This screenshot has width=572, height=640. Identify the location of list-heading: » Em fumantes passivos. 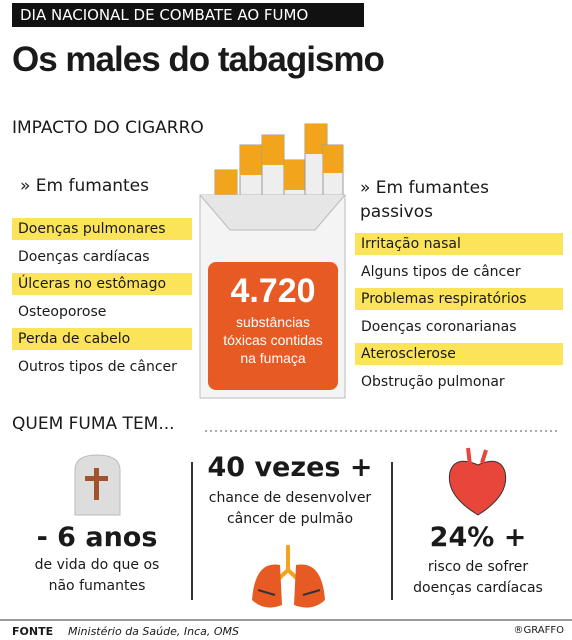
(425, 200).